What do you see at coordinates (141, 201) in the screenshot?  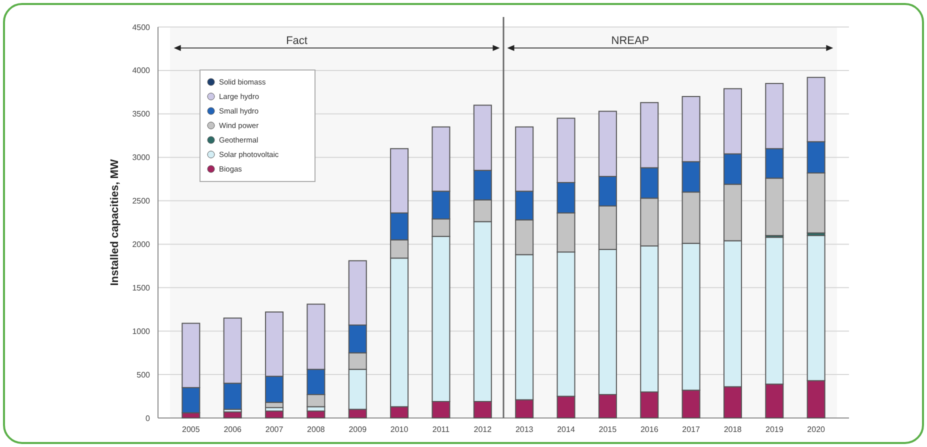 I see `y-tick-label: 2500` at bounding box center [141, 201].